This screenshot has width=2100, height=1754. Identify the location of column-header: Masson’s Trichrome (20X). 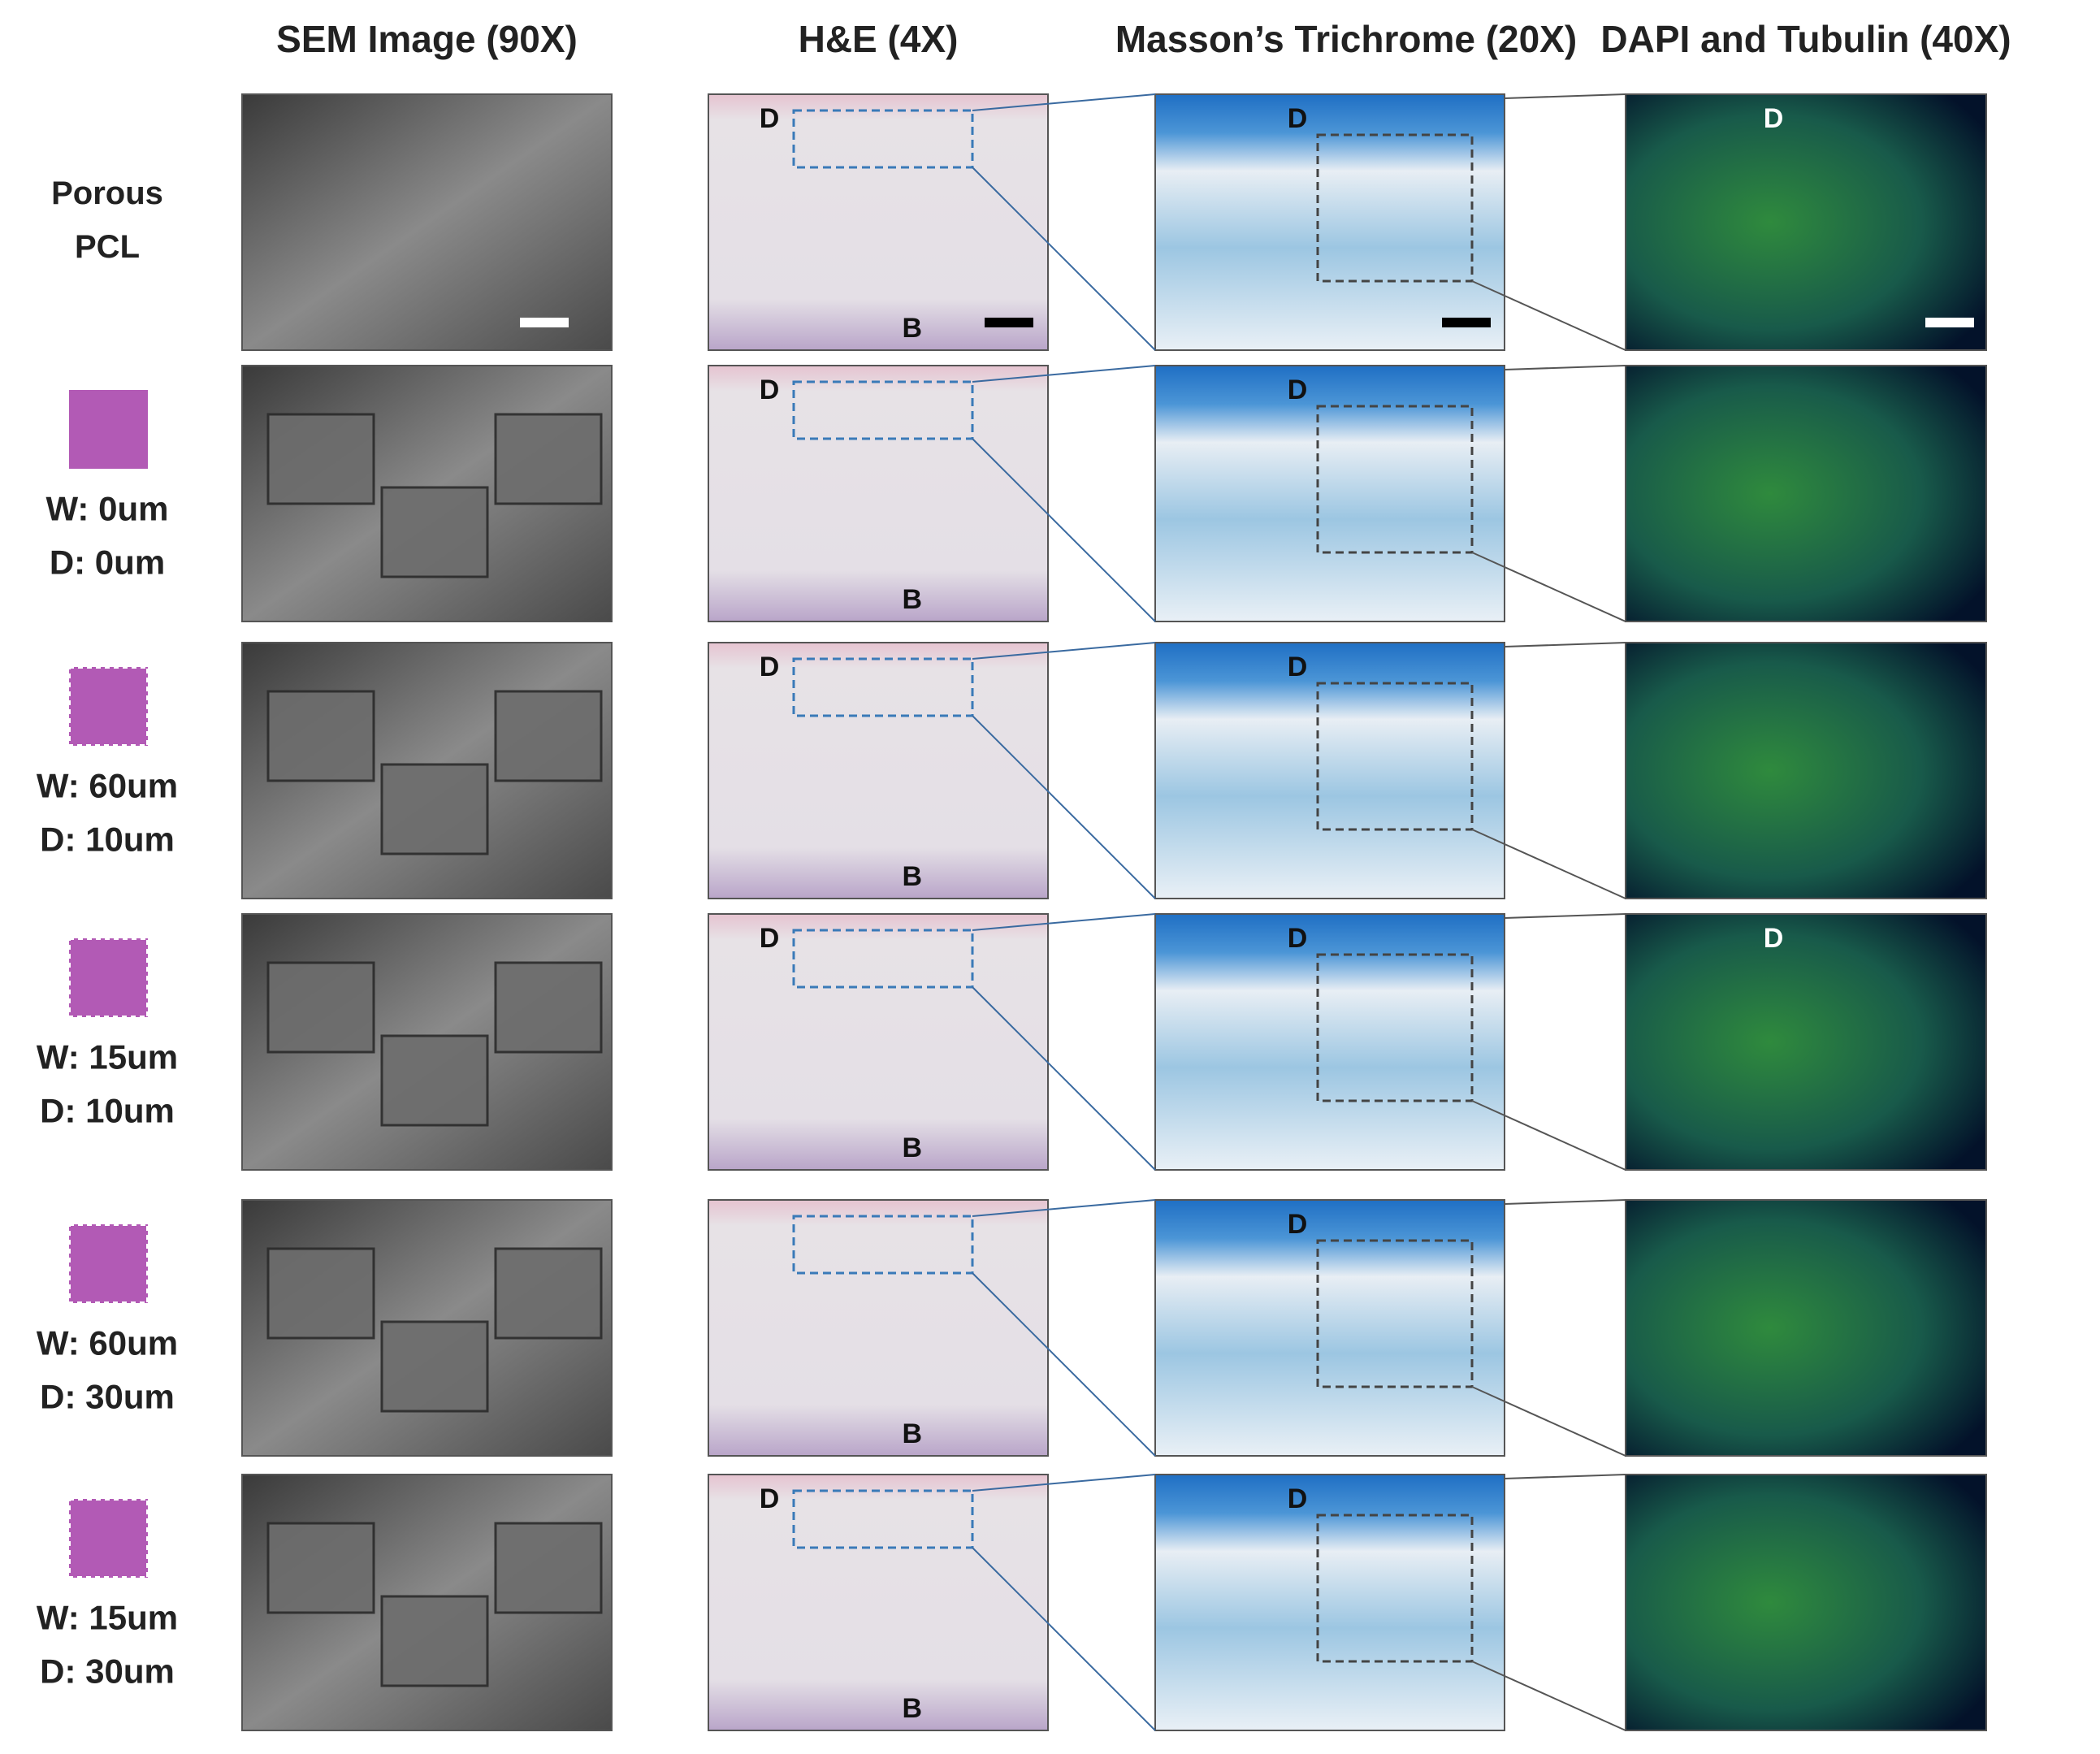
(1346, 39).